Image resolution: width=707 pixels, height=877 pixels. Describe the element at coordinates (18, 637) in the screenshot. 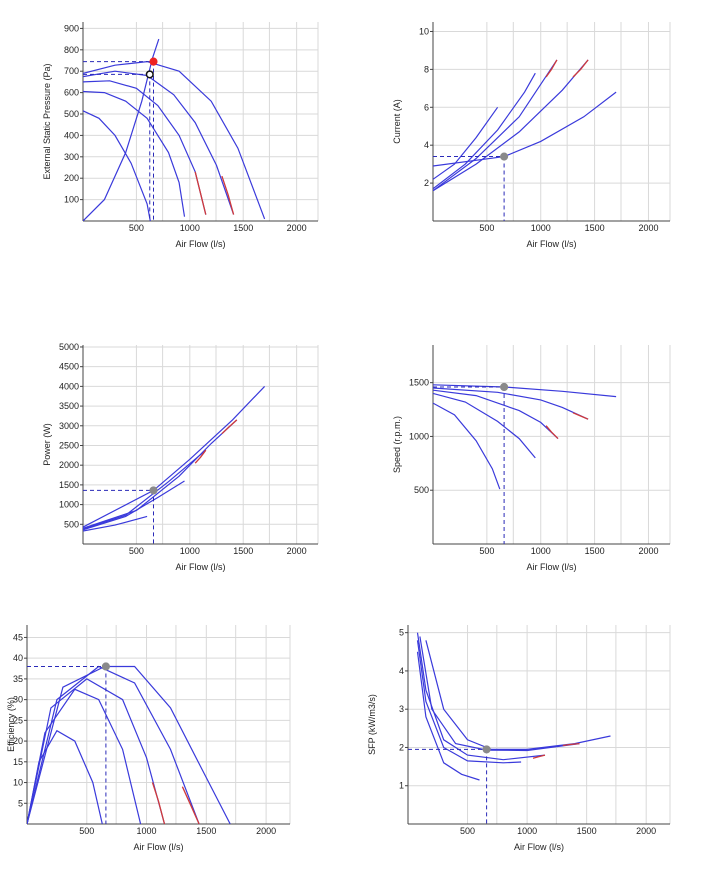

I see `y-tick-label: 45` at that location.